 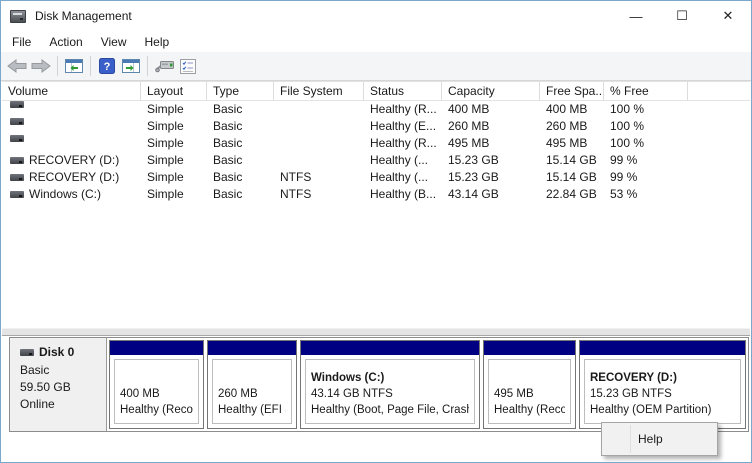 I want to click on forward-arrow-icon, so click(x=41, y=66).